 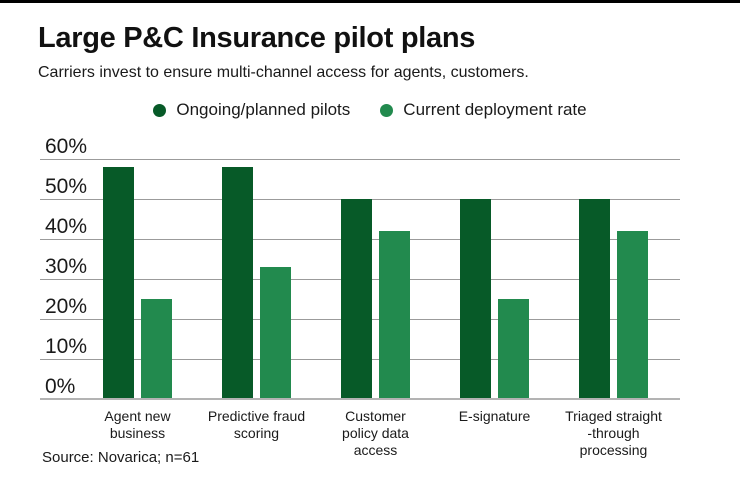 What do you see at coordinates (121, 457) in the screenshot?
I see `source-note: Source: Novarica; n=61` at bounding box center [121, 457].